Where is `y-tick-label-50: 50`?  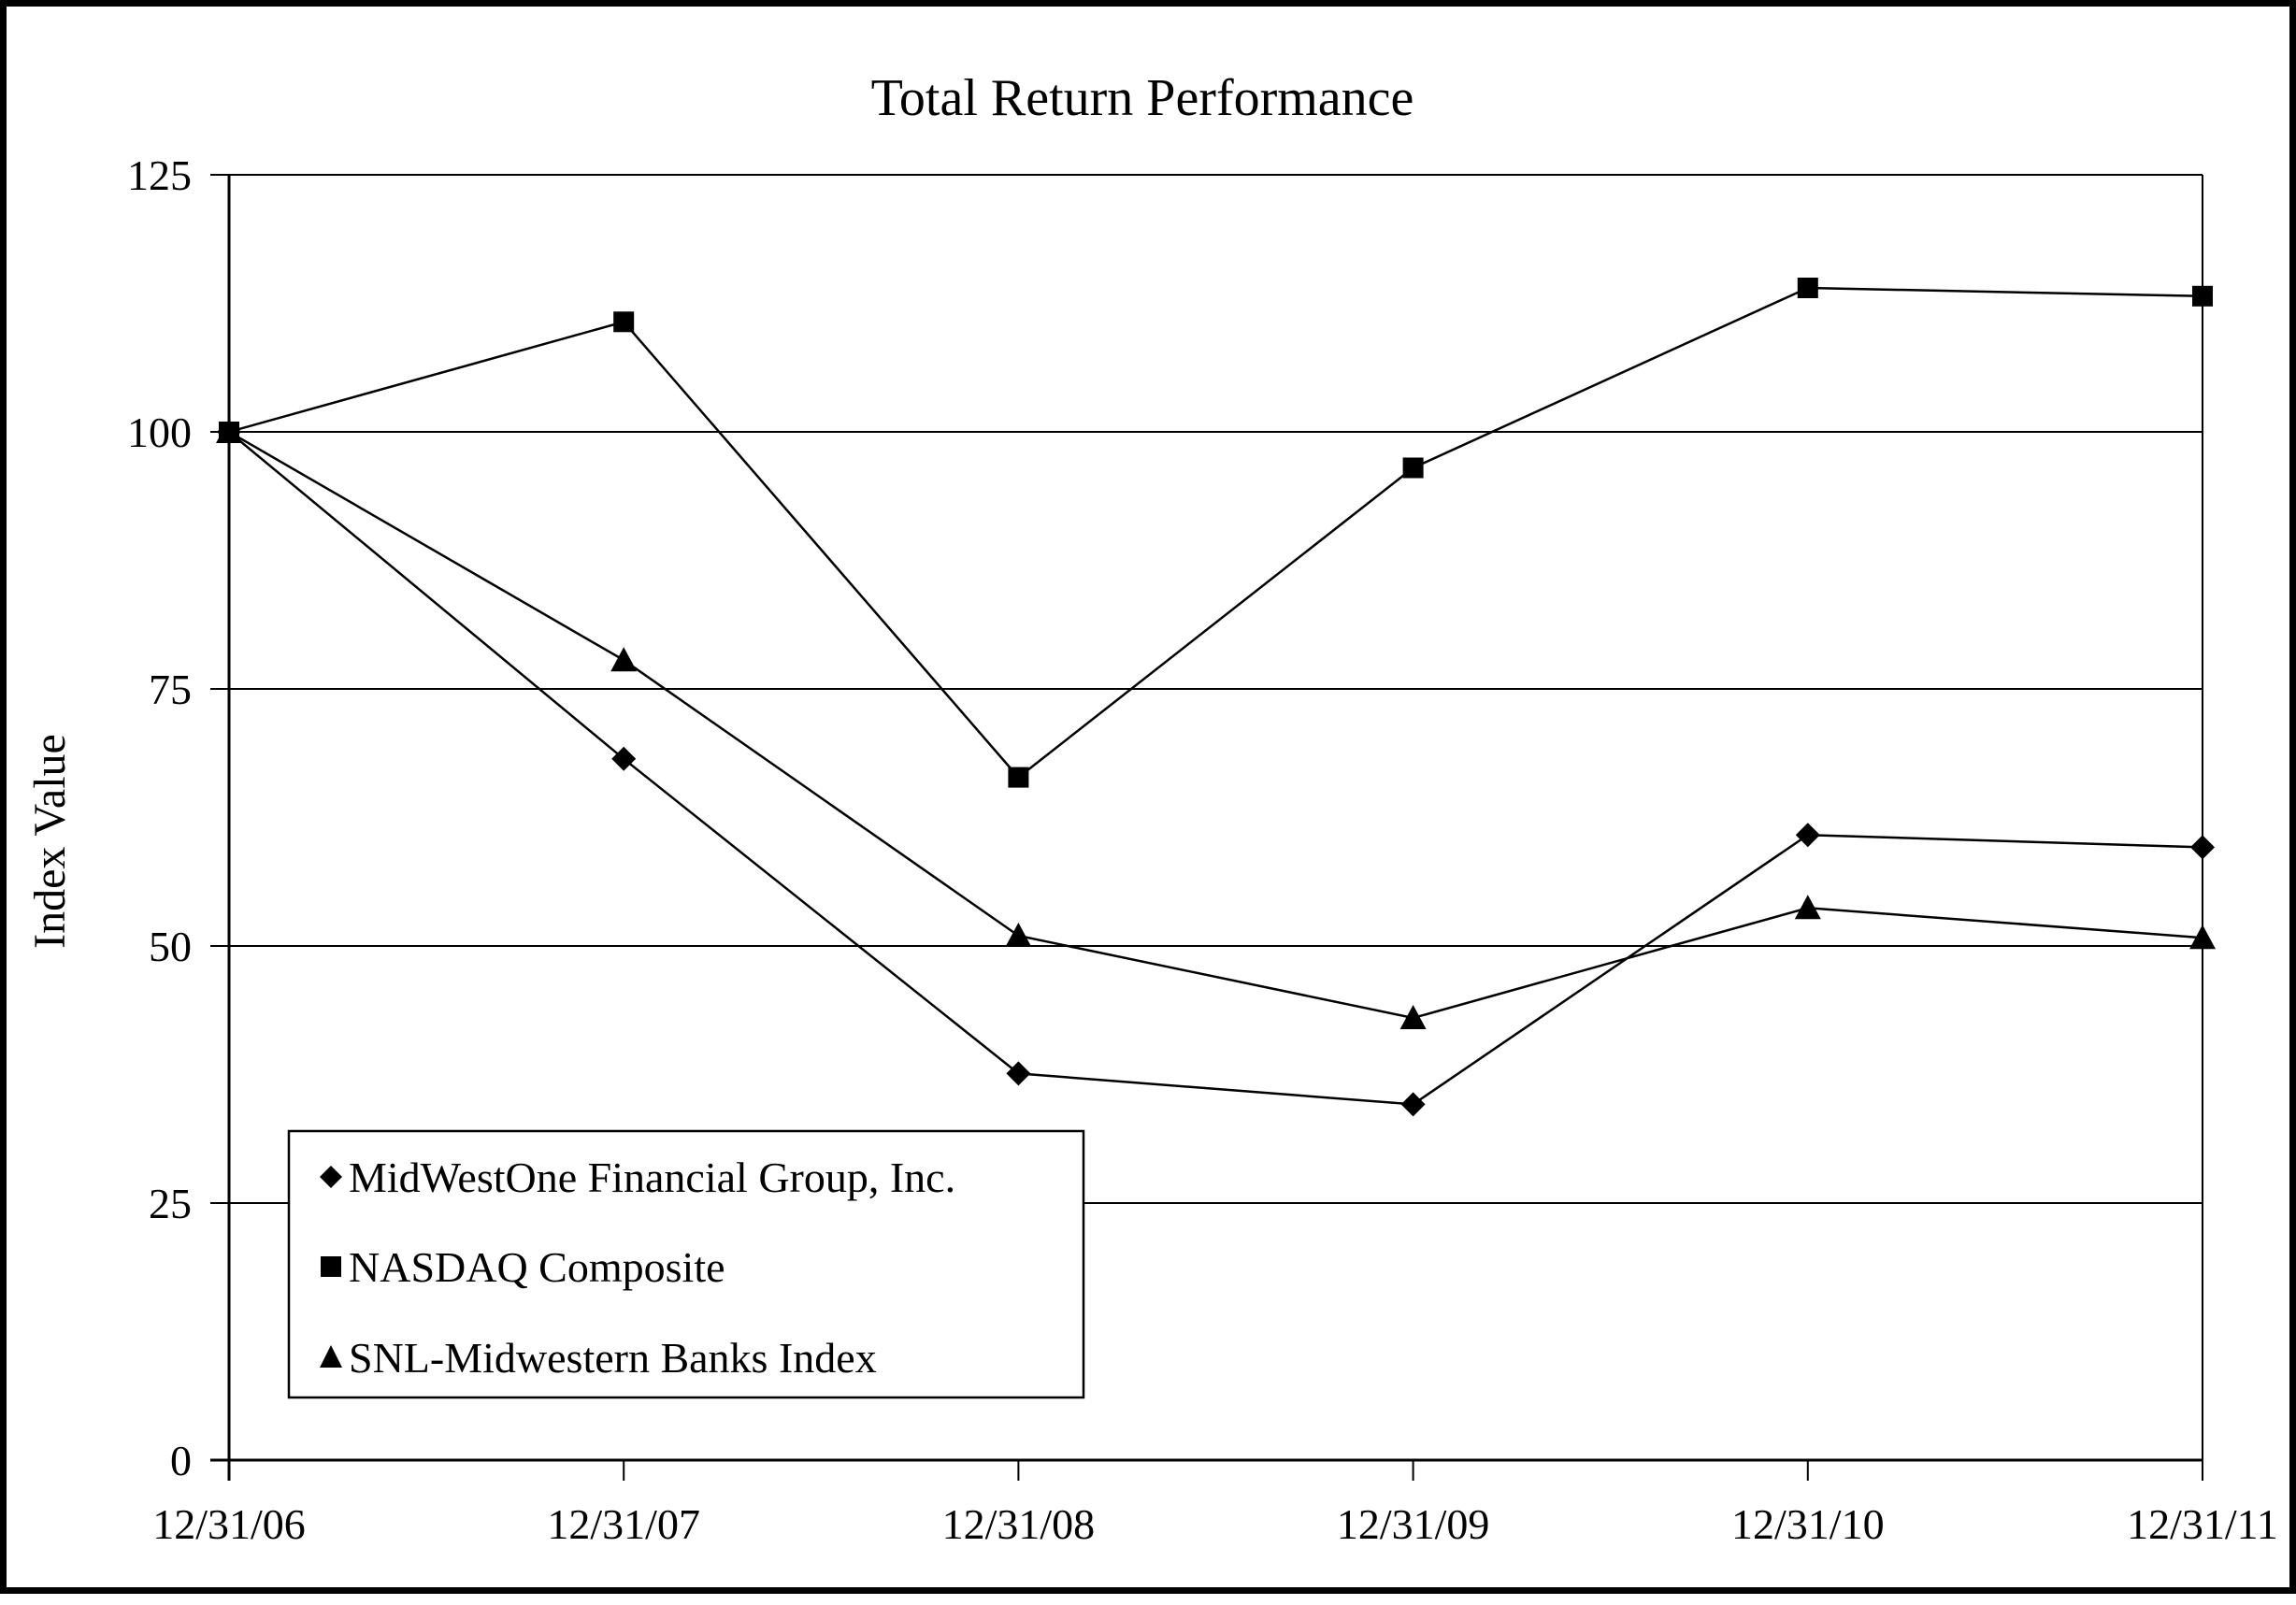 y-tick-label-50: 50 is located at coordinates (170, 947).